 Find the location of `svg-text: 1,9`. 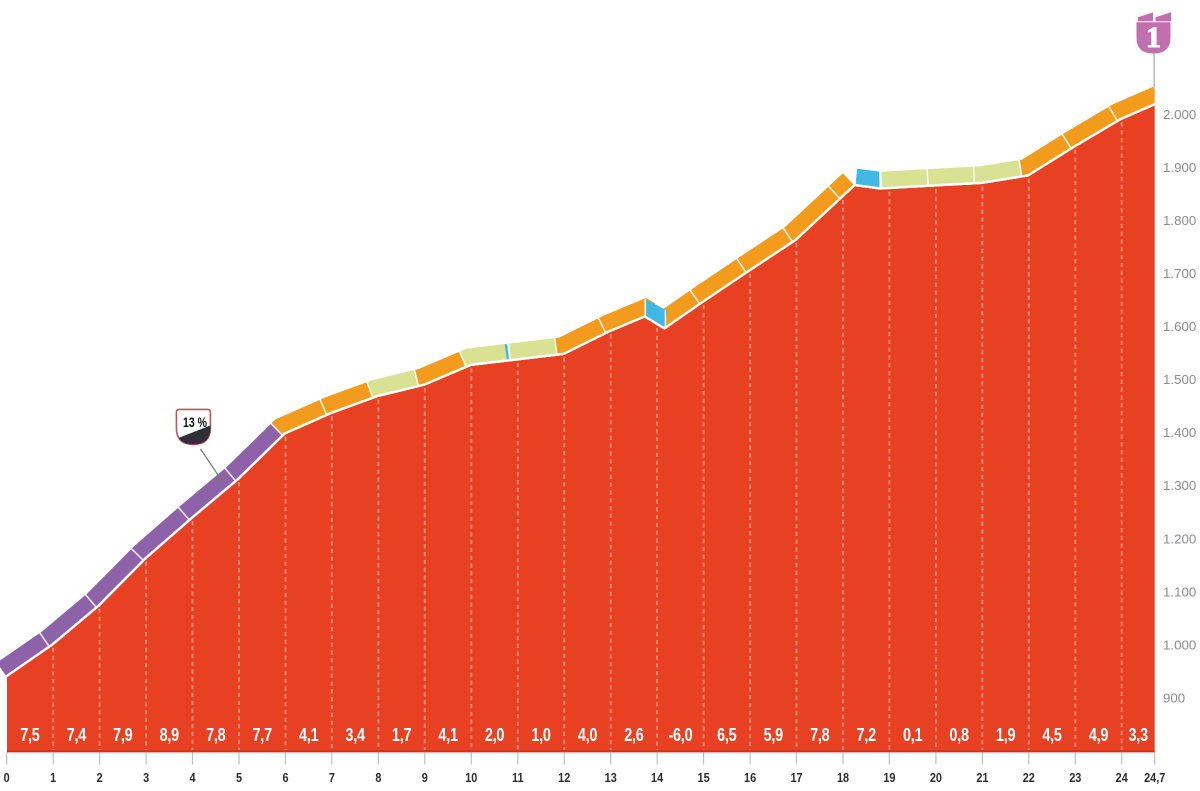

svg-text: 1,9 is located at coordinates (1005, 734).